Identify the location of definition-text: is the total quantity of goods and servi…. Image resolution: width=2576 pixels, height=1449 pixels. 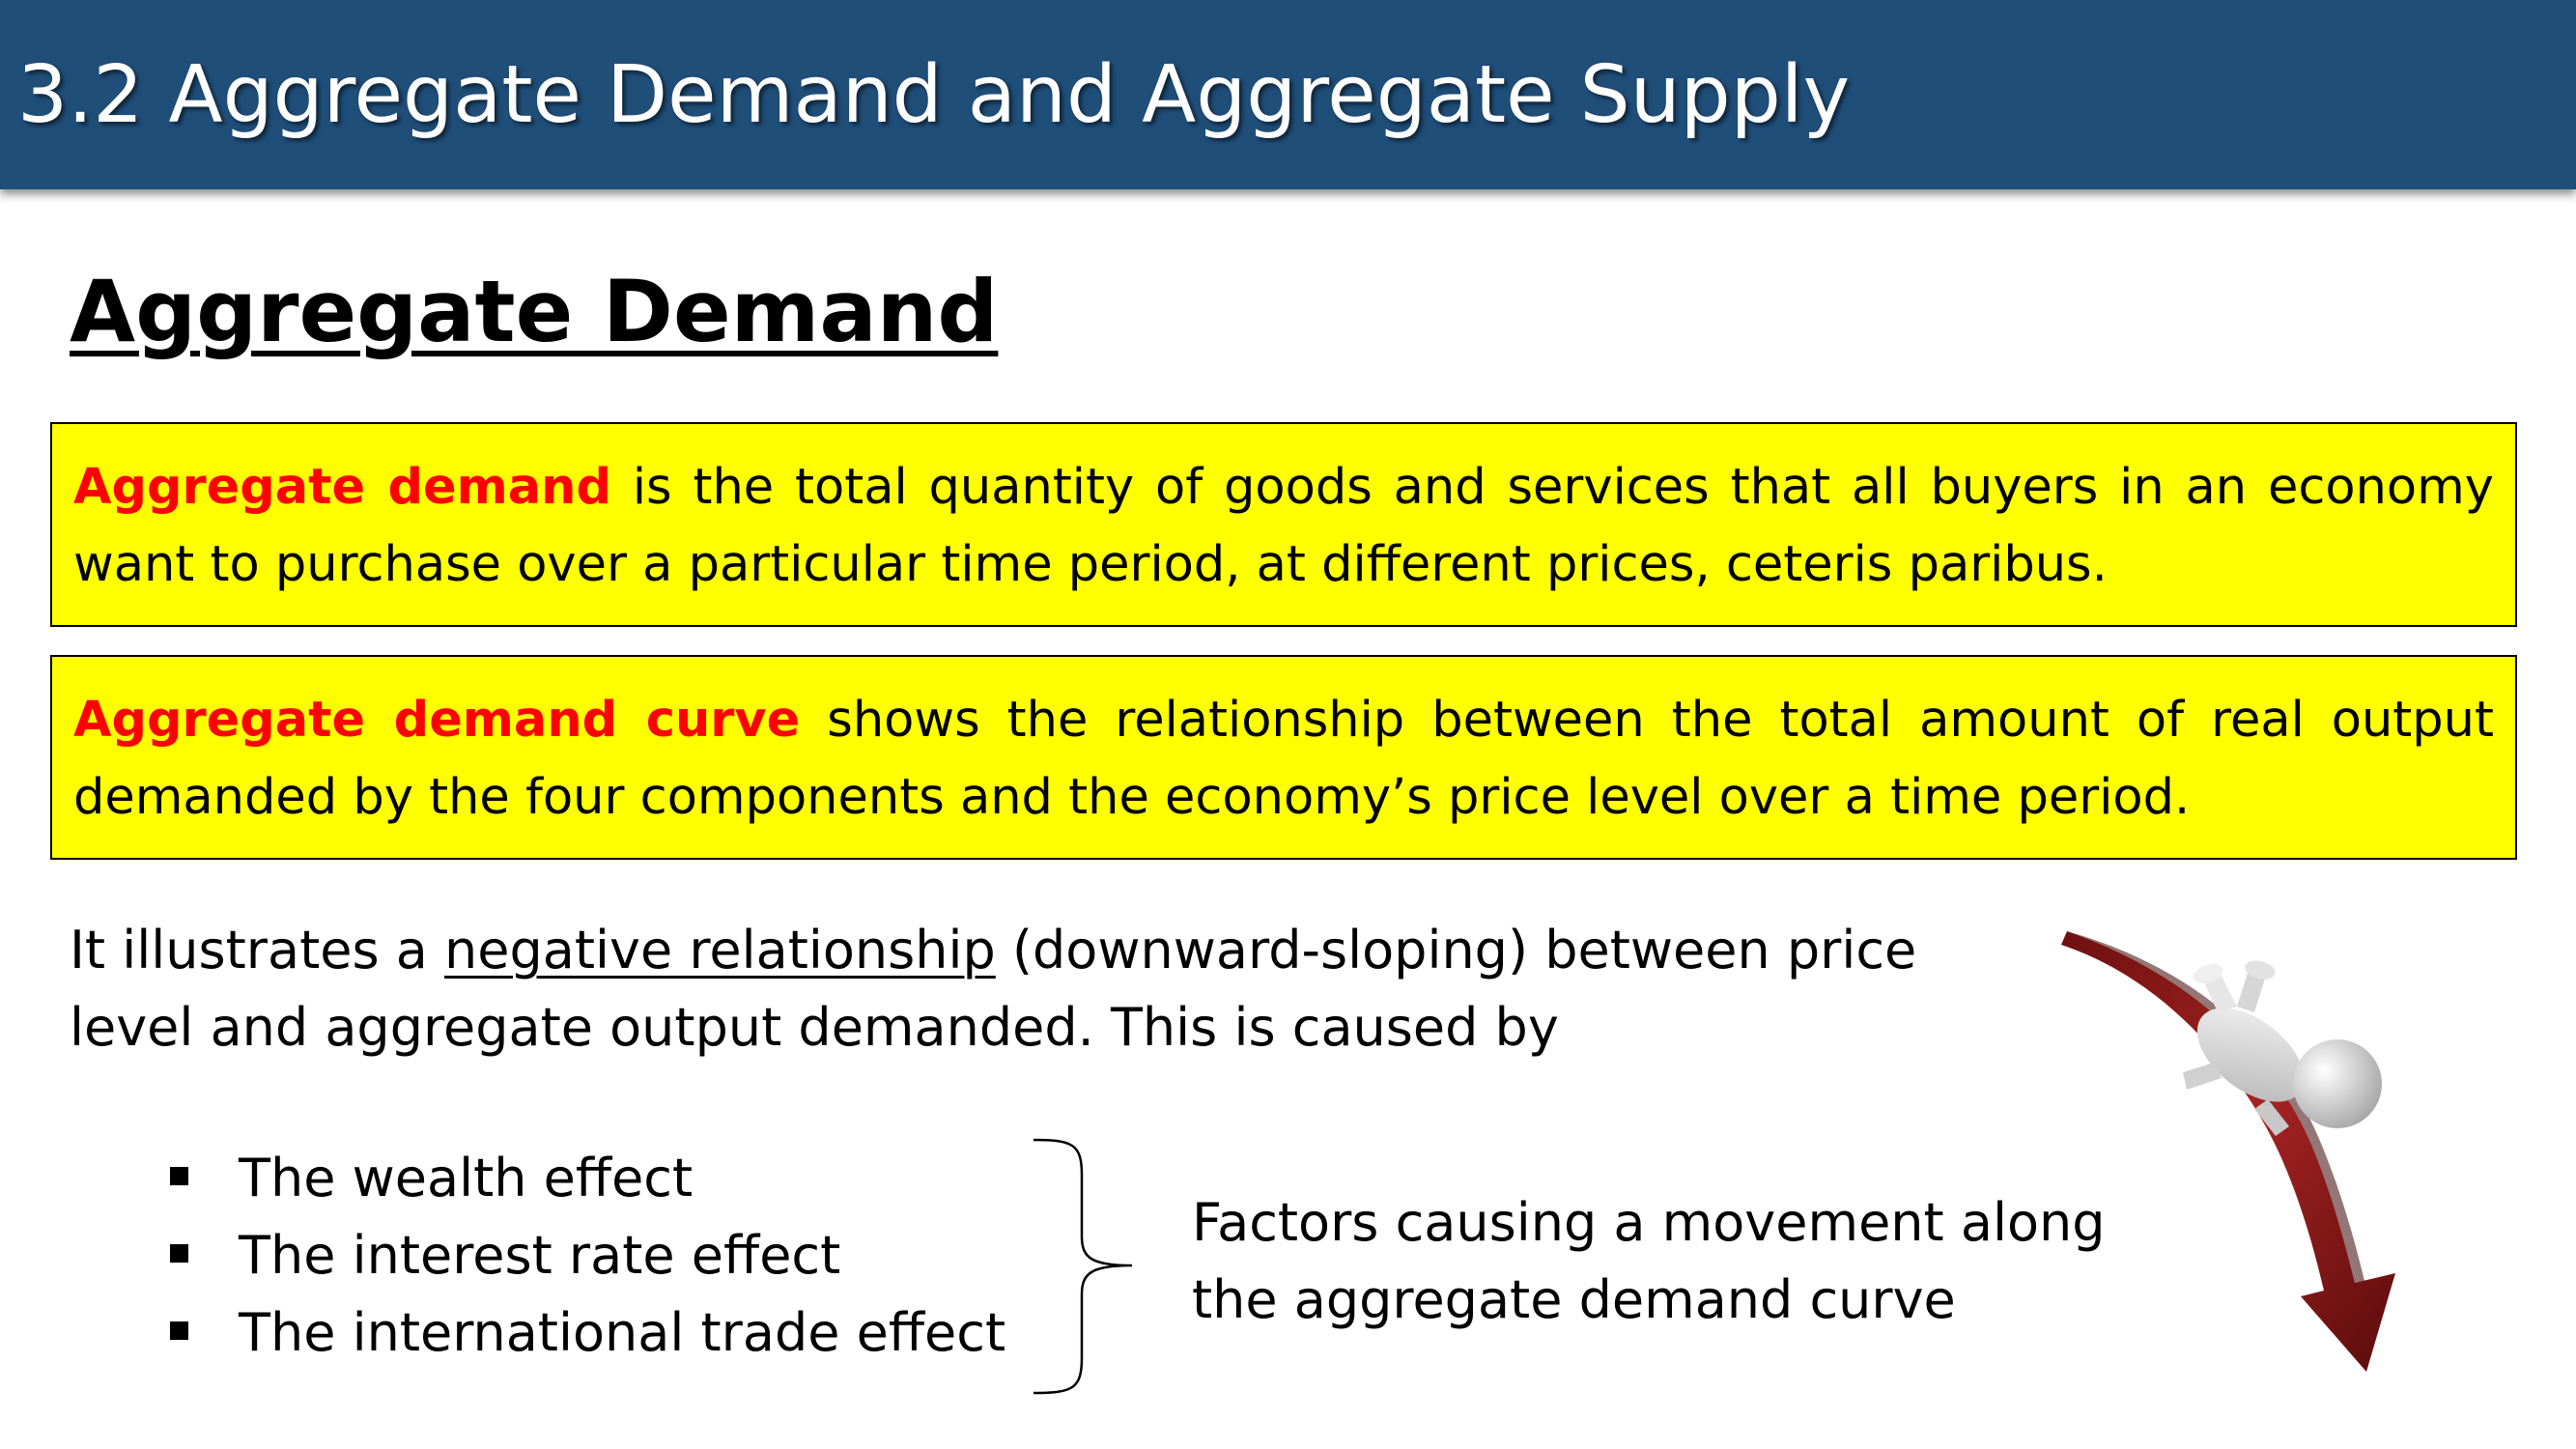
(1283, 526).